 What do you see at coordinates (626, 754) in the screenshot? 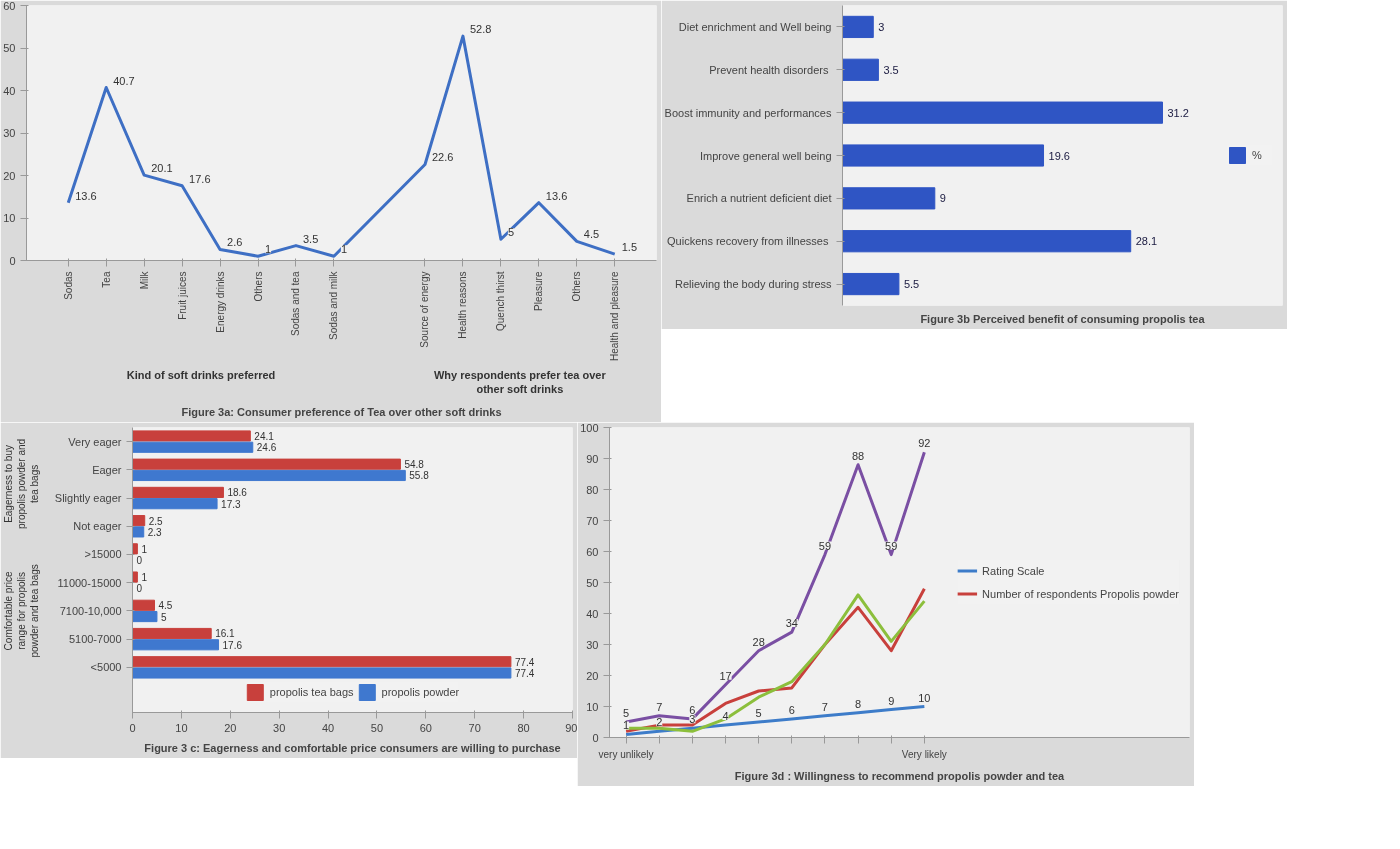
I see `x-tick-label: very unlikely` at bounding box center [626, 754].